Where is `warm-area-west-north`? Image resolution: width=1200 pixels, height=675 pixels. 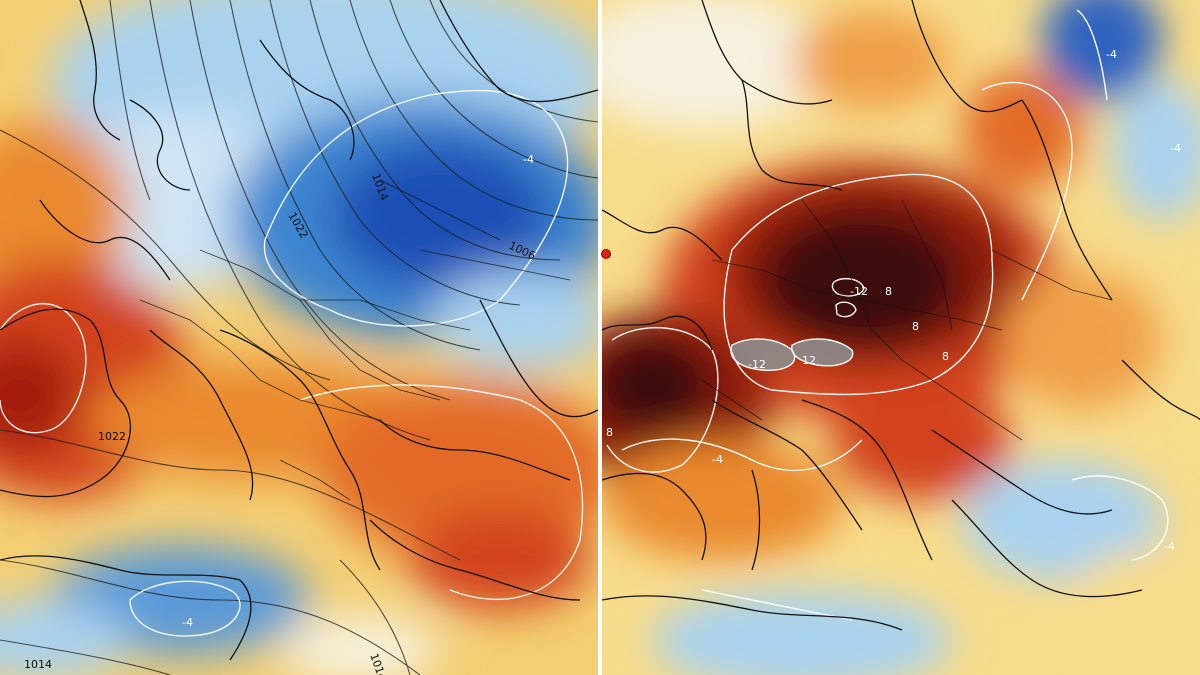
warm-area-west-north is located at coordinates (65, 210).